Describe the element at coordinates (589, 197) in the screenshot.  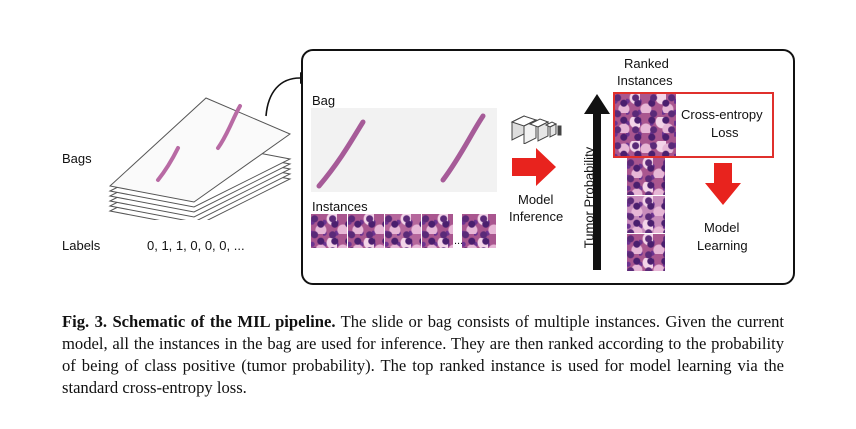
I see `tumor-probability-label: Tumor Probability` at that location.